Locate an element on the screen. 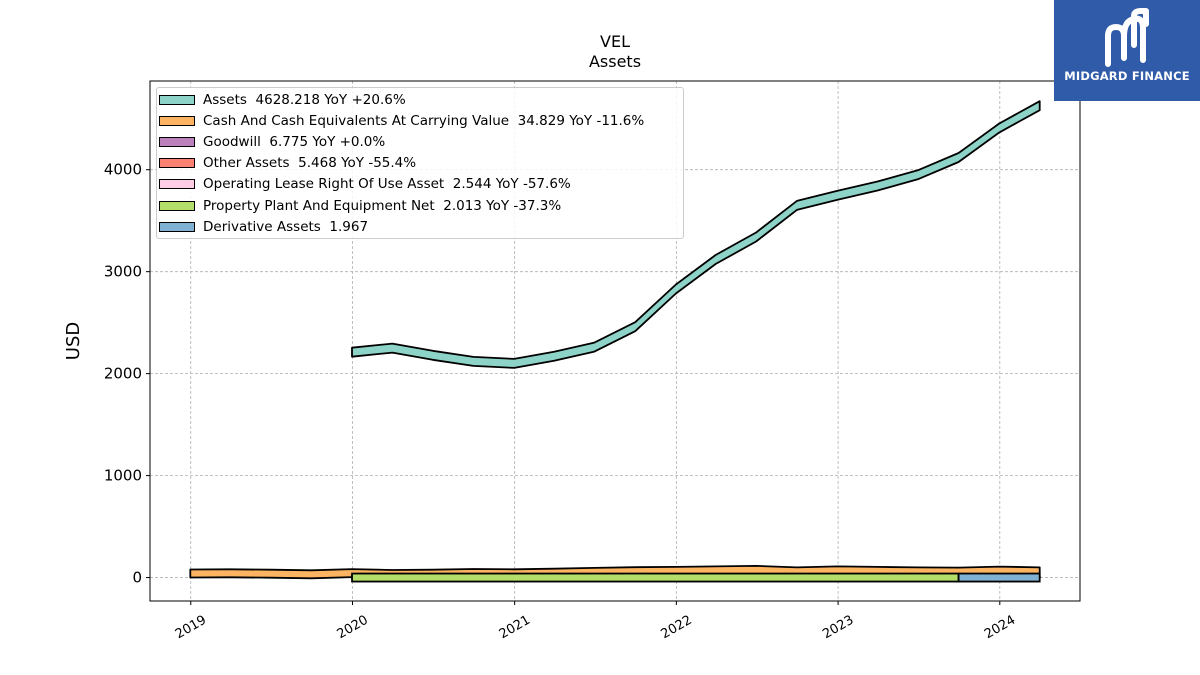 This screenshot has width=1200, height=675. legend-item: Derivative Assets 1.967 is located at coordinates (263, 226).